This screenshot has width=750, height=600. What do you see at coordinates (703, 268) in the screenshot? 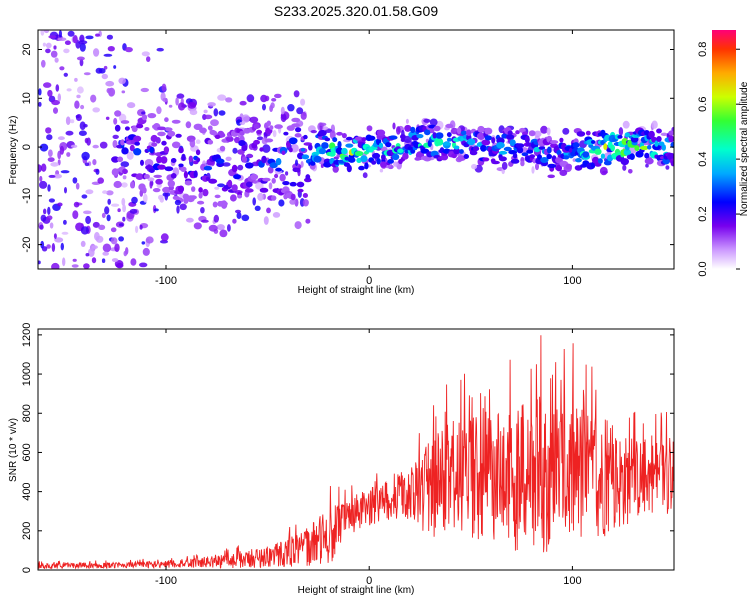
I see `colorbar-tick-label: 0.0` at bounding box center [703, 268].